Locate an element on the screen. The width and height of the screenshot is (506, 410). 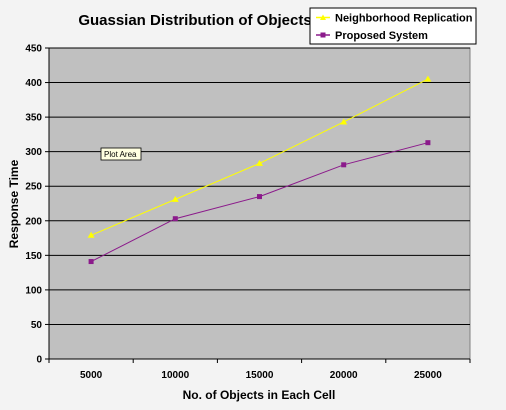
tooltip-box is located at coordinates (121, 154).